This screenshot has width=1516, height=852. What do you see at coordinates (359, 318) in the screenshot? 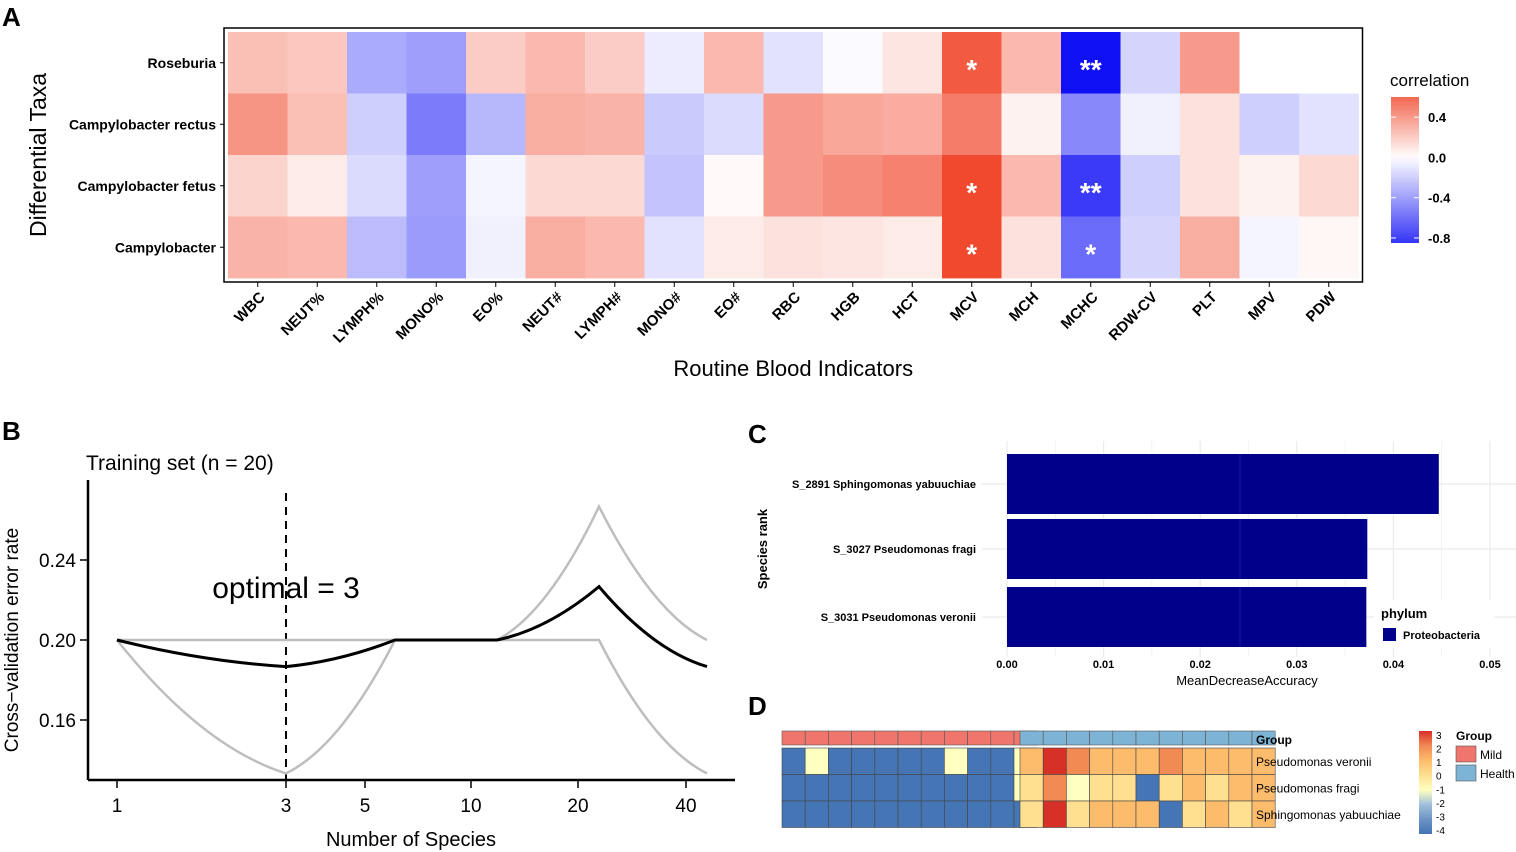
I see `col-label: LYMPH%` at bounding box center [359, 318].